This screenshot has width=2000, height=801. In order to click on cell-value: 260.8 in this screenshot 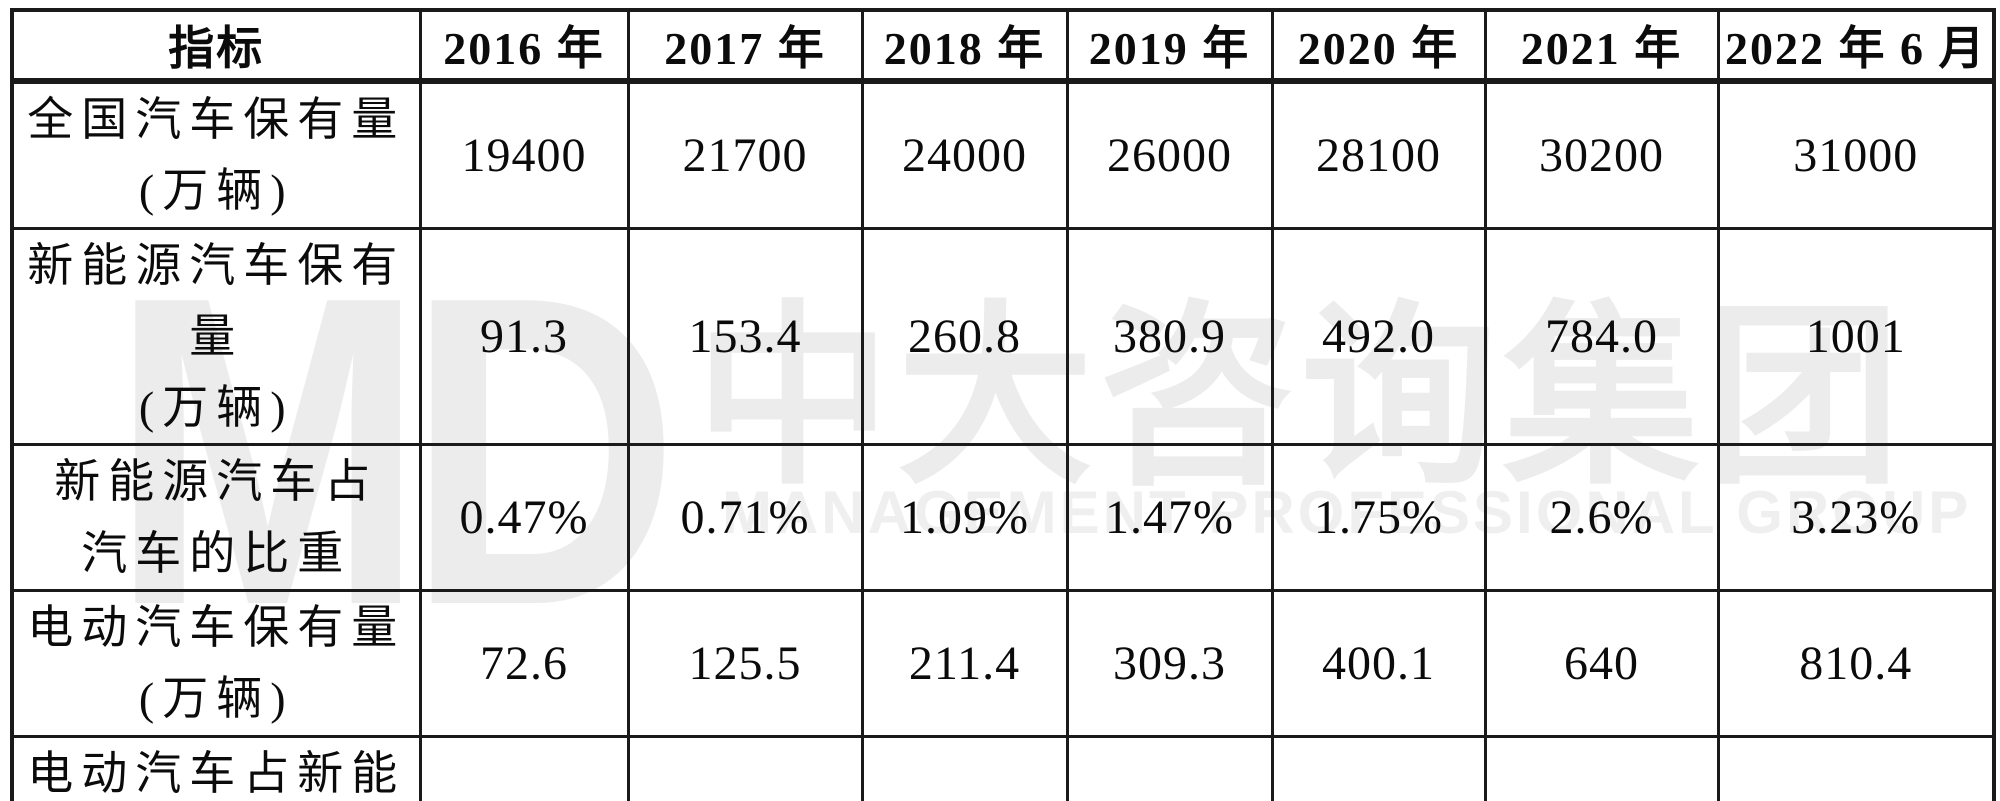, I will do `click(964, 336)`.